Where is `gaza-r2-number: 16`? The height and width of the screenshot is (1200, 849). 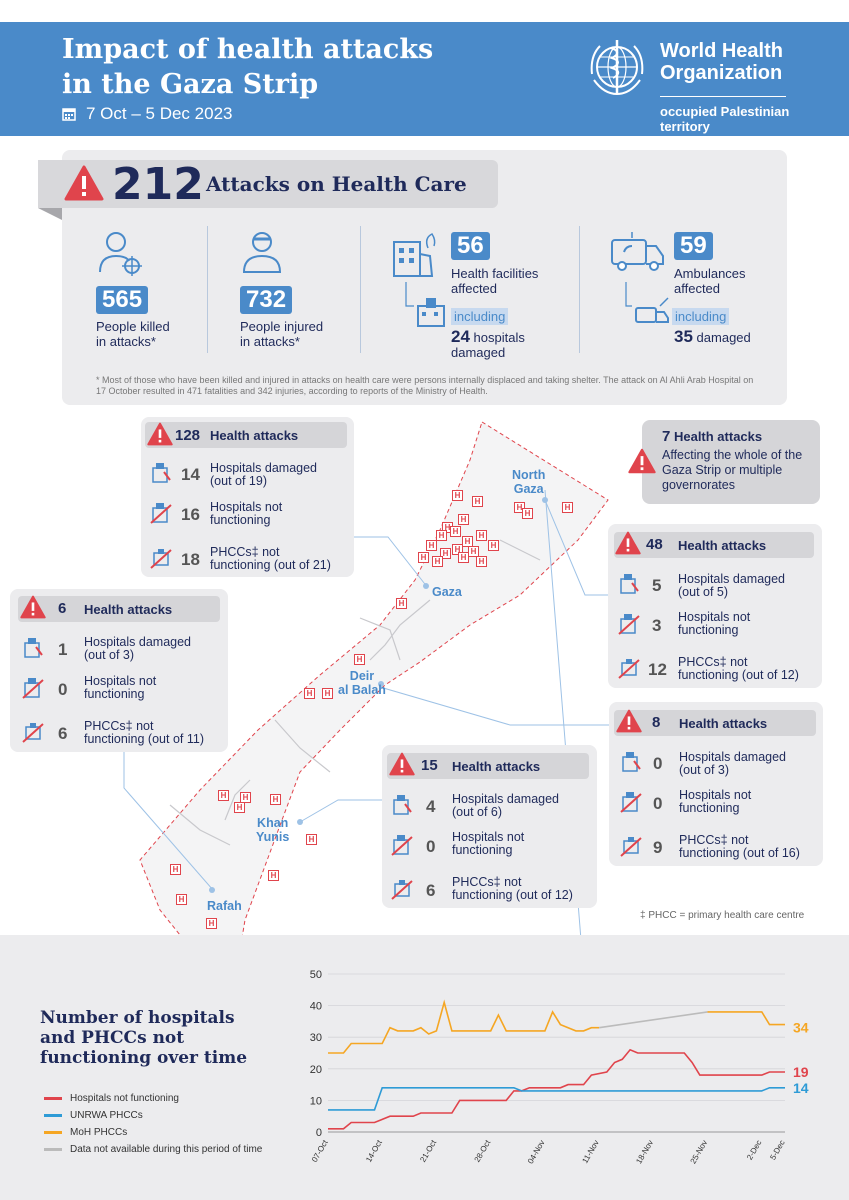
gaza-r2-number: 16 is located at coordinates (190, 514).